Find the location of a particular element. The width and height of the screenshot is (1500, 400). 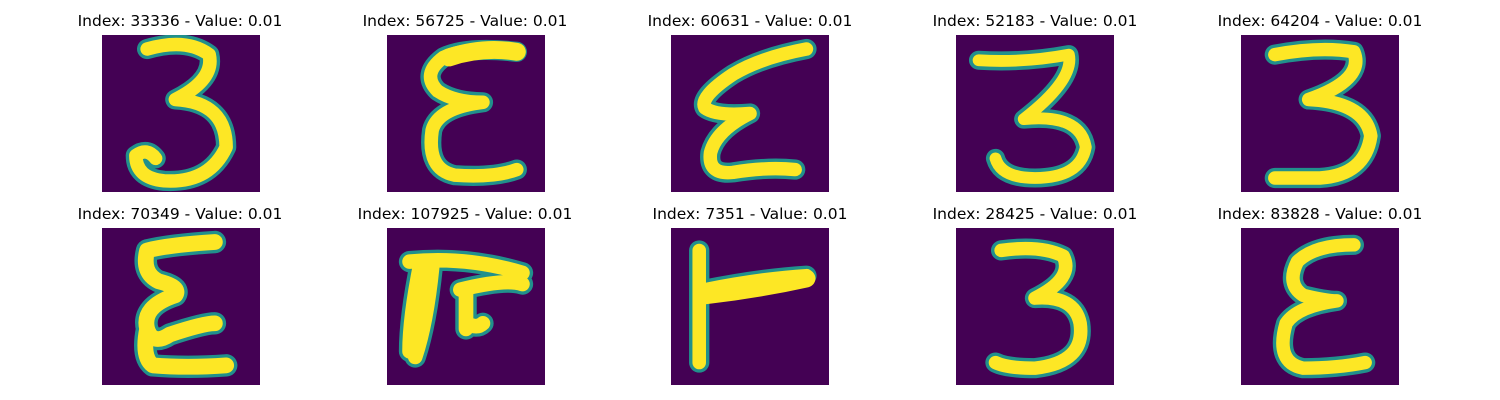

panel-title: Index: 70349 - Value: 0.01 is located at coordinates (180, 214).